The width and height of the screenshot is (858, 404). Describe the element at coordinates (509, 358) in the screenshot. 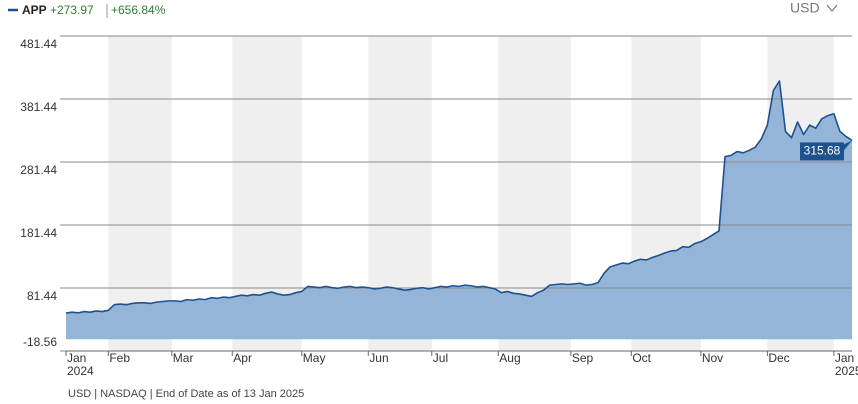

I see `x-tick-label: Aug` at that location.